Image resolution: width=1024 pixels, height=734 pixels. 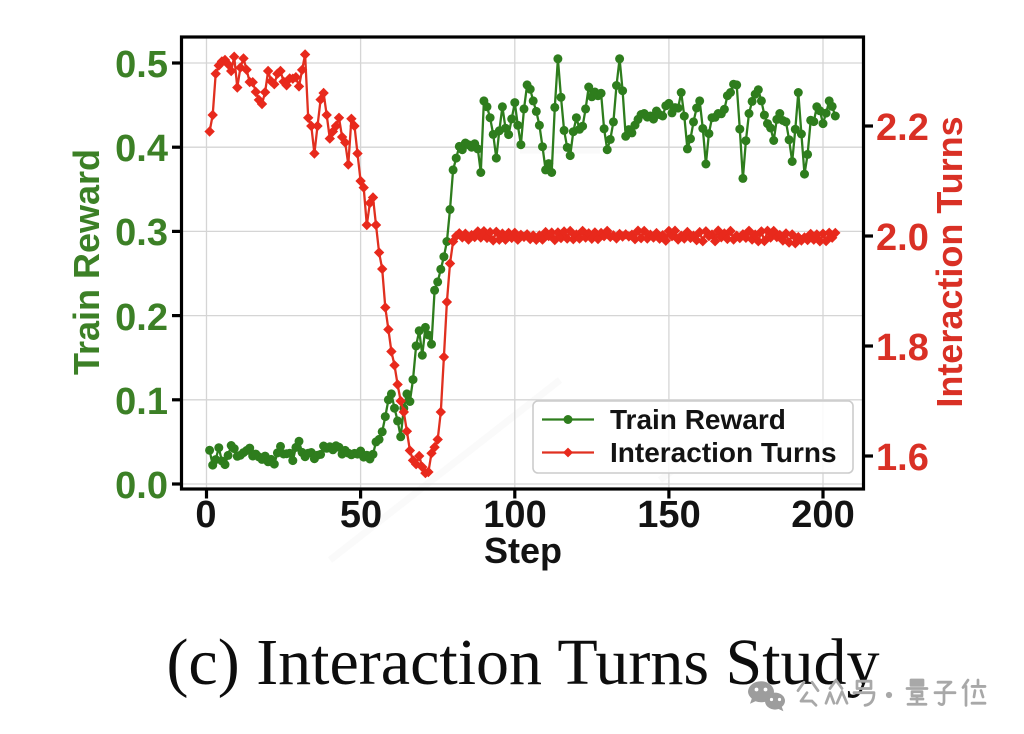 What do you see at coordinates (361, 515) in the screenshot?
I see `svg-text: 50` at bounding box center [361, 515].